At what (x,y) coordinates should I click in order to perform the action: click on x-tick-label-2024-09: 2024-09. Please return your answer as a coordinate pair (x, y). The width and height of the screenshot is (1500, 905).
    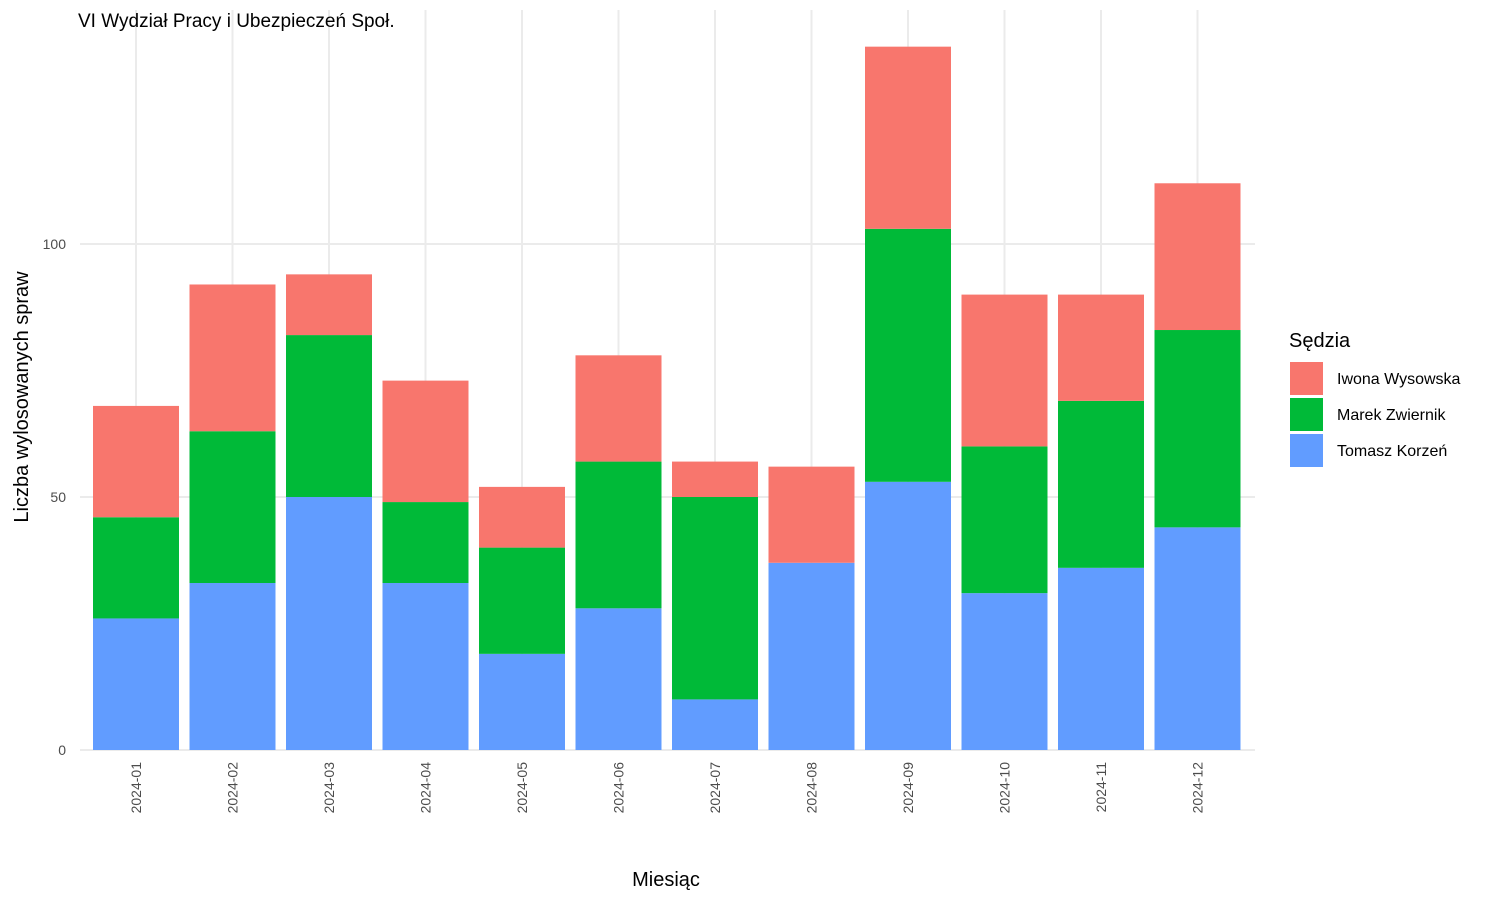
    Looking at the image, I should click on (908, 788).